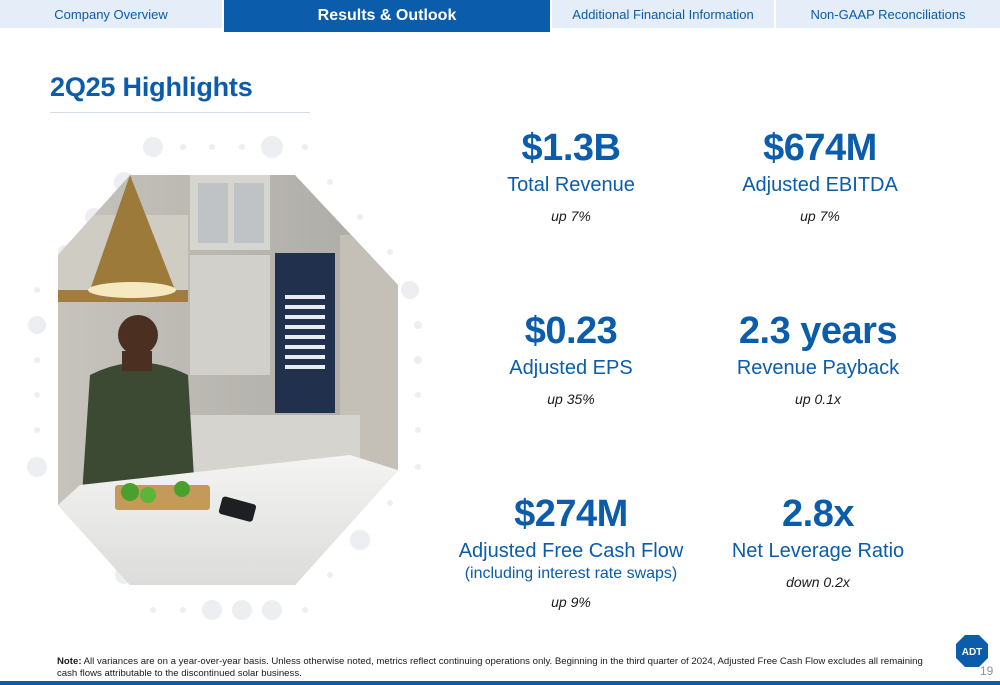 This screenshot has width=1000, height=685. I want to click on metric-change: up 9%, so click(571, 602).